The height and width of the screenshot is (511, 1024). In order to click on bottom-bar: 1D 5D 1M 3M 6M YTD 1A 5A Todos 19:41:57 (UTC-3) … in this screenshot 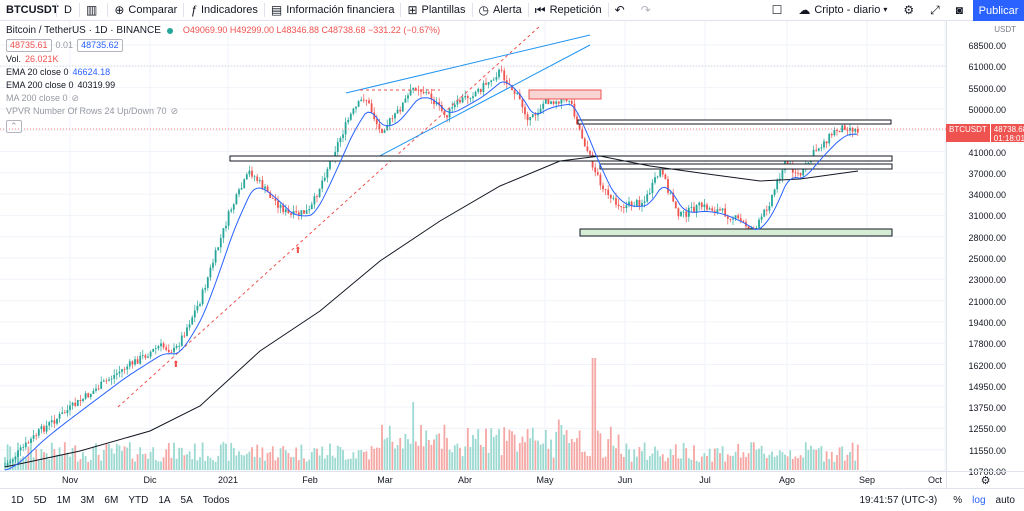, I will do `click(512, 499)`.